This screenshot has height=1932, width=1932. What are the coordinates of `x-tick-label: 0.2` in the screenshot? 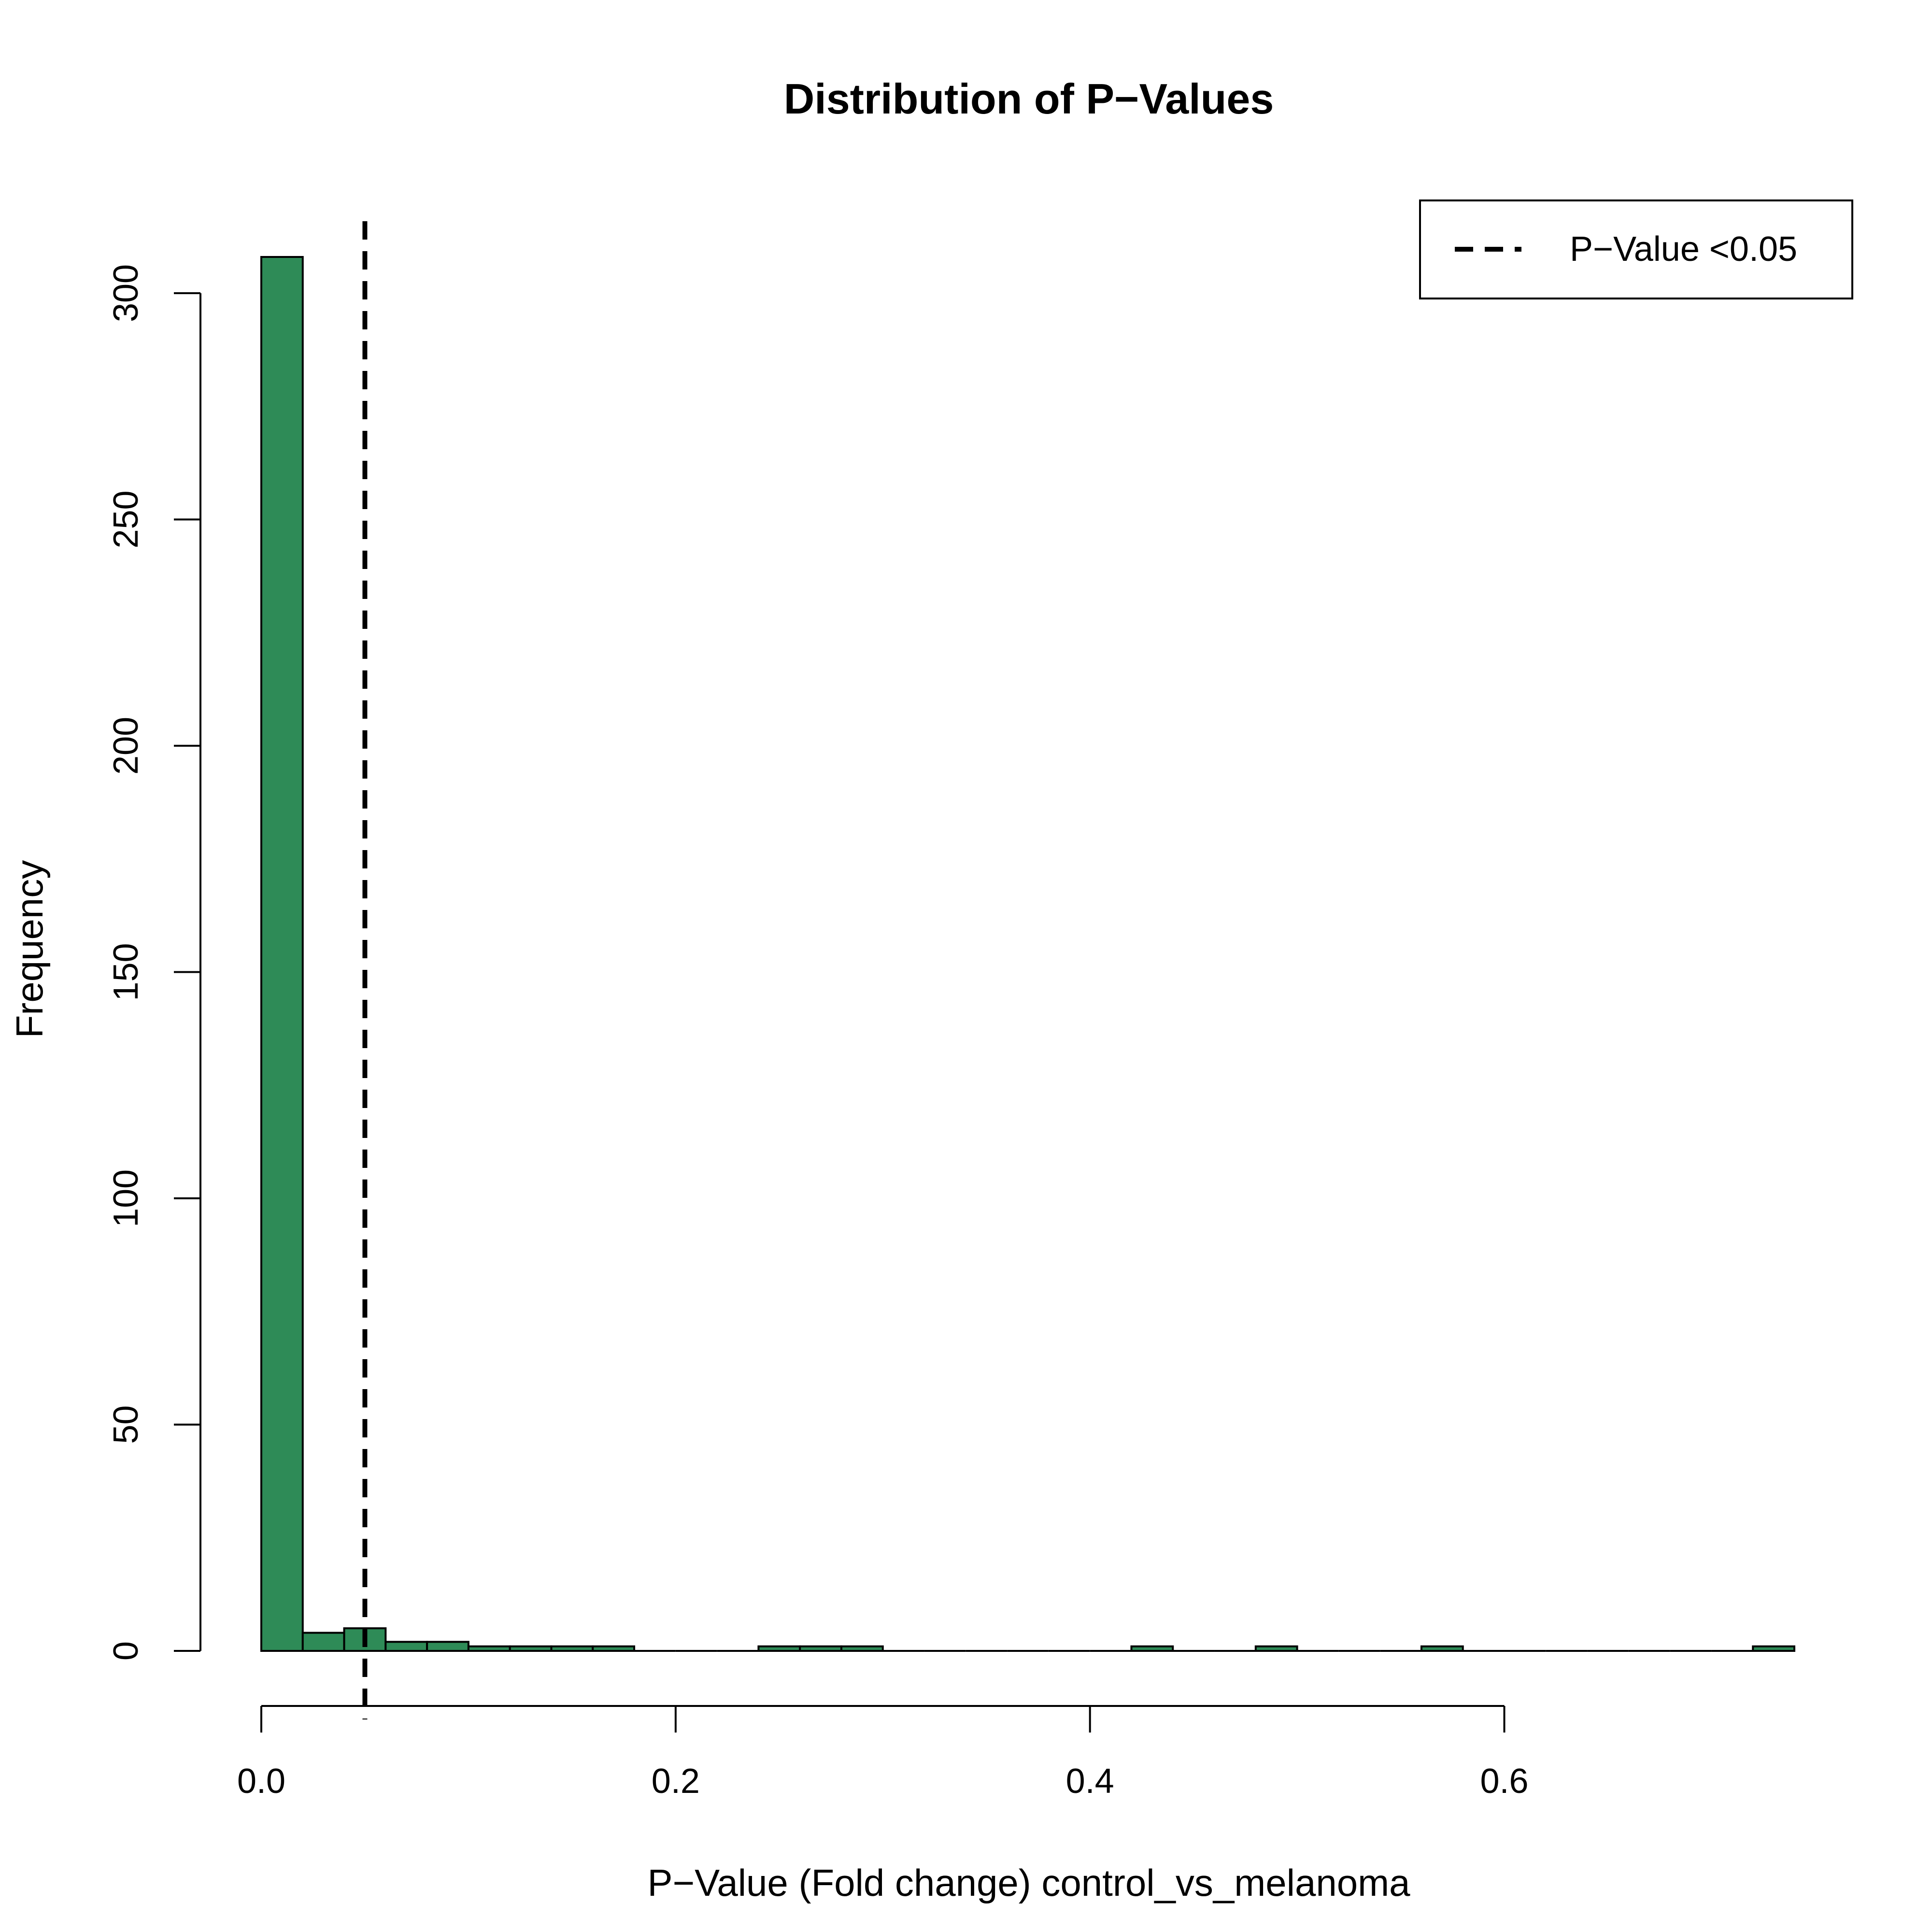 It's located at (676, 1781).